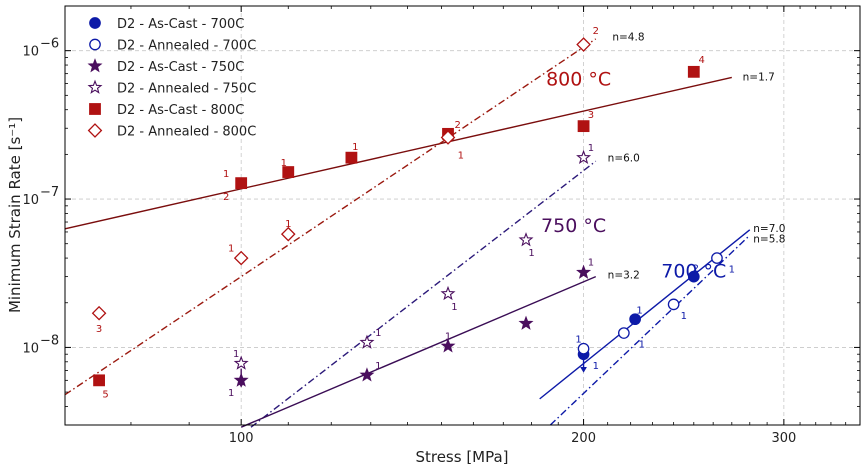  I want to click on x-tick-label: 200, so click(583, 438).